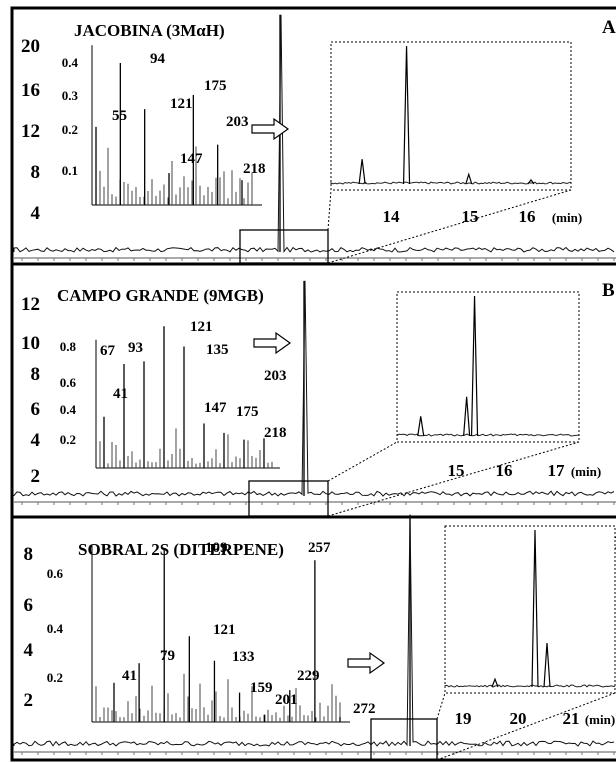 The height and width of the screenshot is (763, 616). I want to click on ms-peak-label: 109, so click(216, 548).